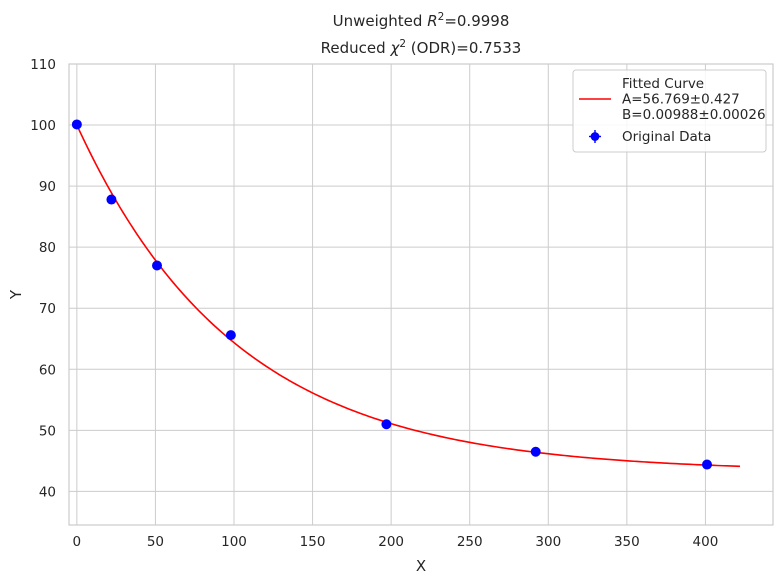 Image resolution: width=784 pixels, height=584 pixels. Describe the element at coordinates (470, 542) in the screenshot. I see `x-tick-label: 250` at that location.